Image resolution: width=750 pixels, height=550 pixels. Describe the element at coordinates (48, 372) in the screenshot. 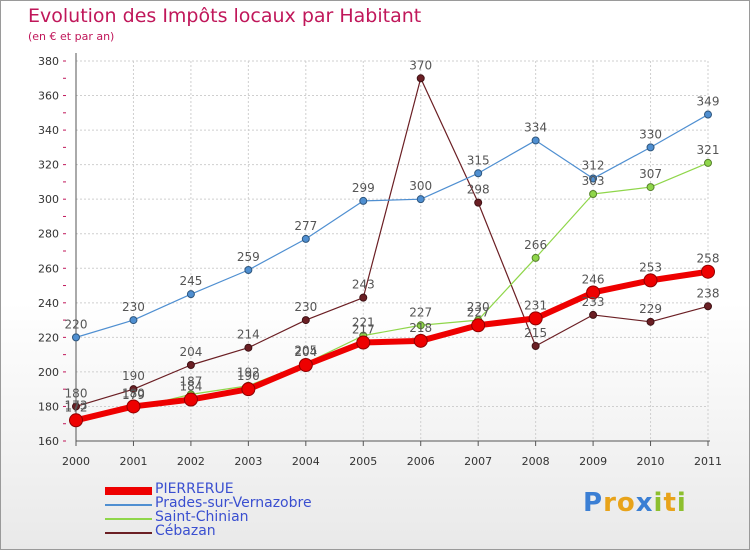

I see `y-tick-label: 200` at that location.